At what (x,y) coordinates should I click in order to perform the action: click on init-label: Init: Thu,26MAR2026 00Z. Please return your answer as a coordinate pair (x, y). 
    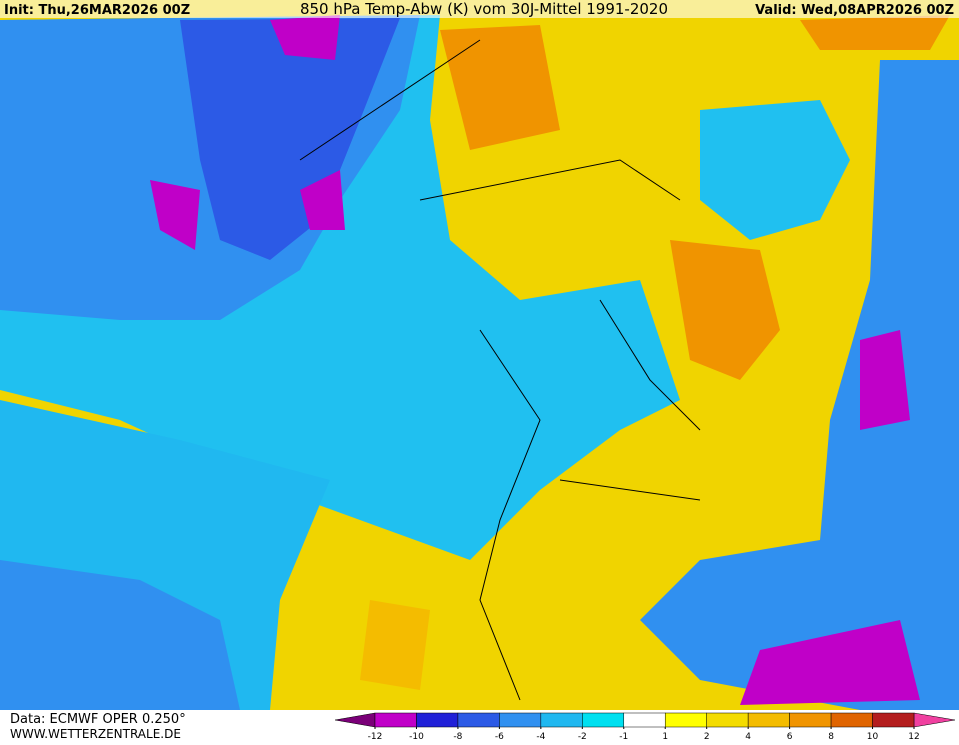
    Looking at the image, I should click on (97, 10).